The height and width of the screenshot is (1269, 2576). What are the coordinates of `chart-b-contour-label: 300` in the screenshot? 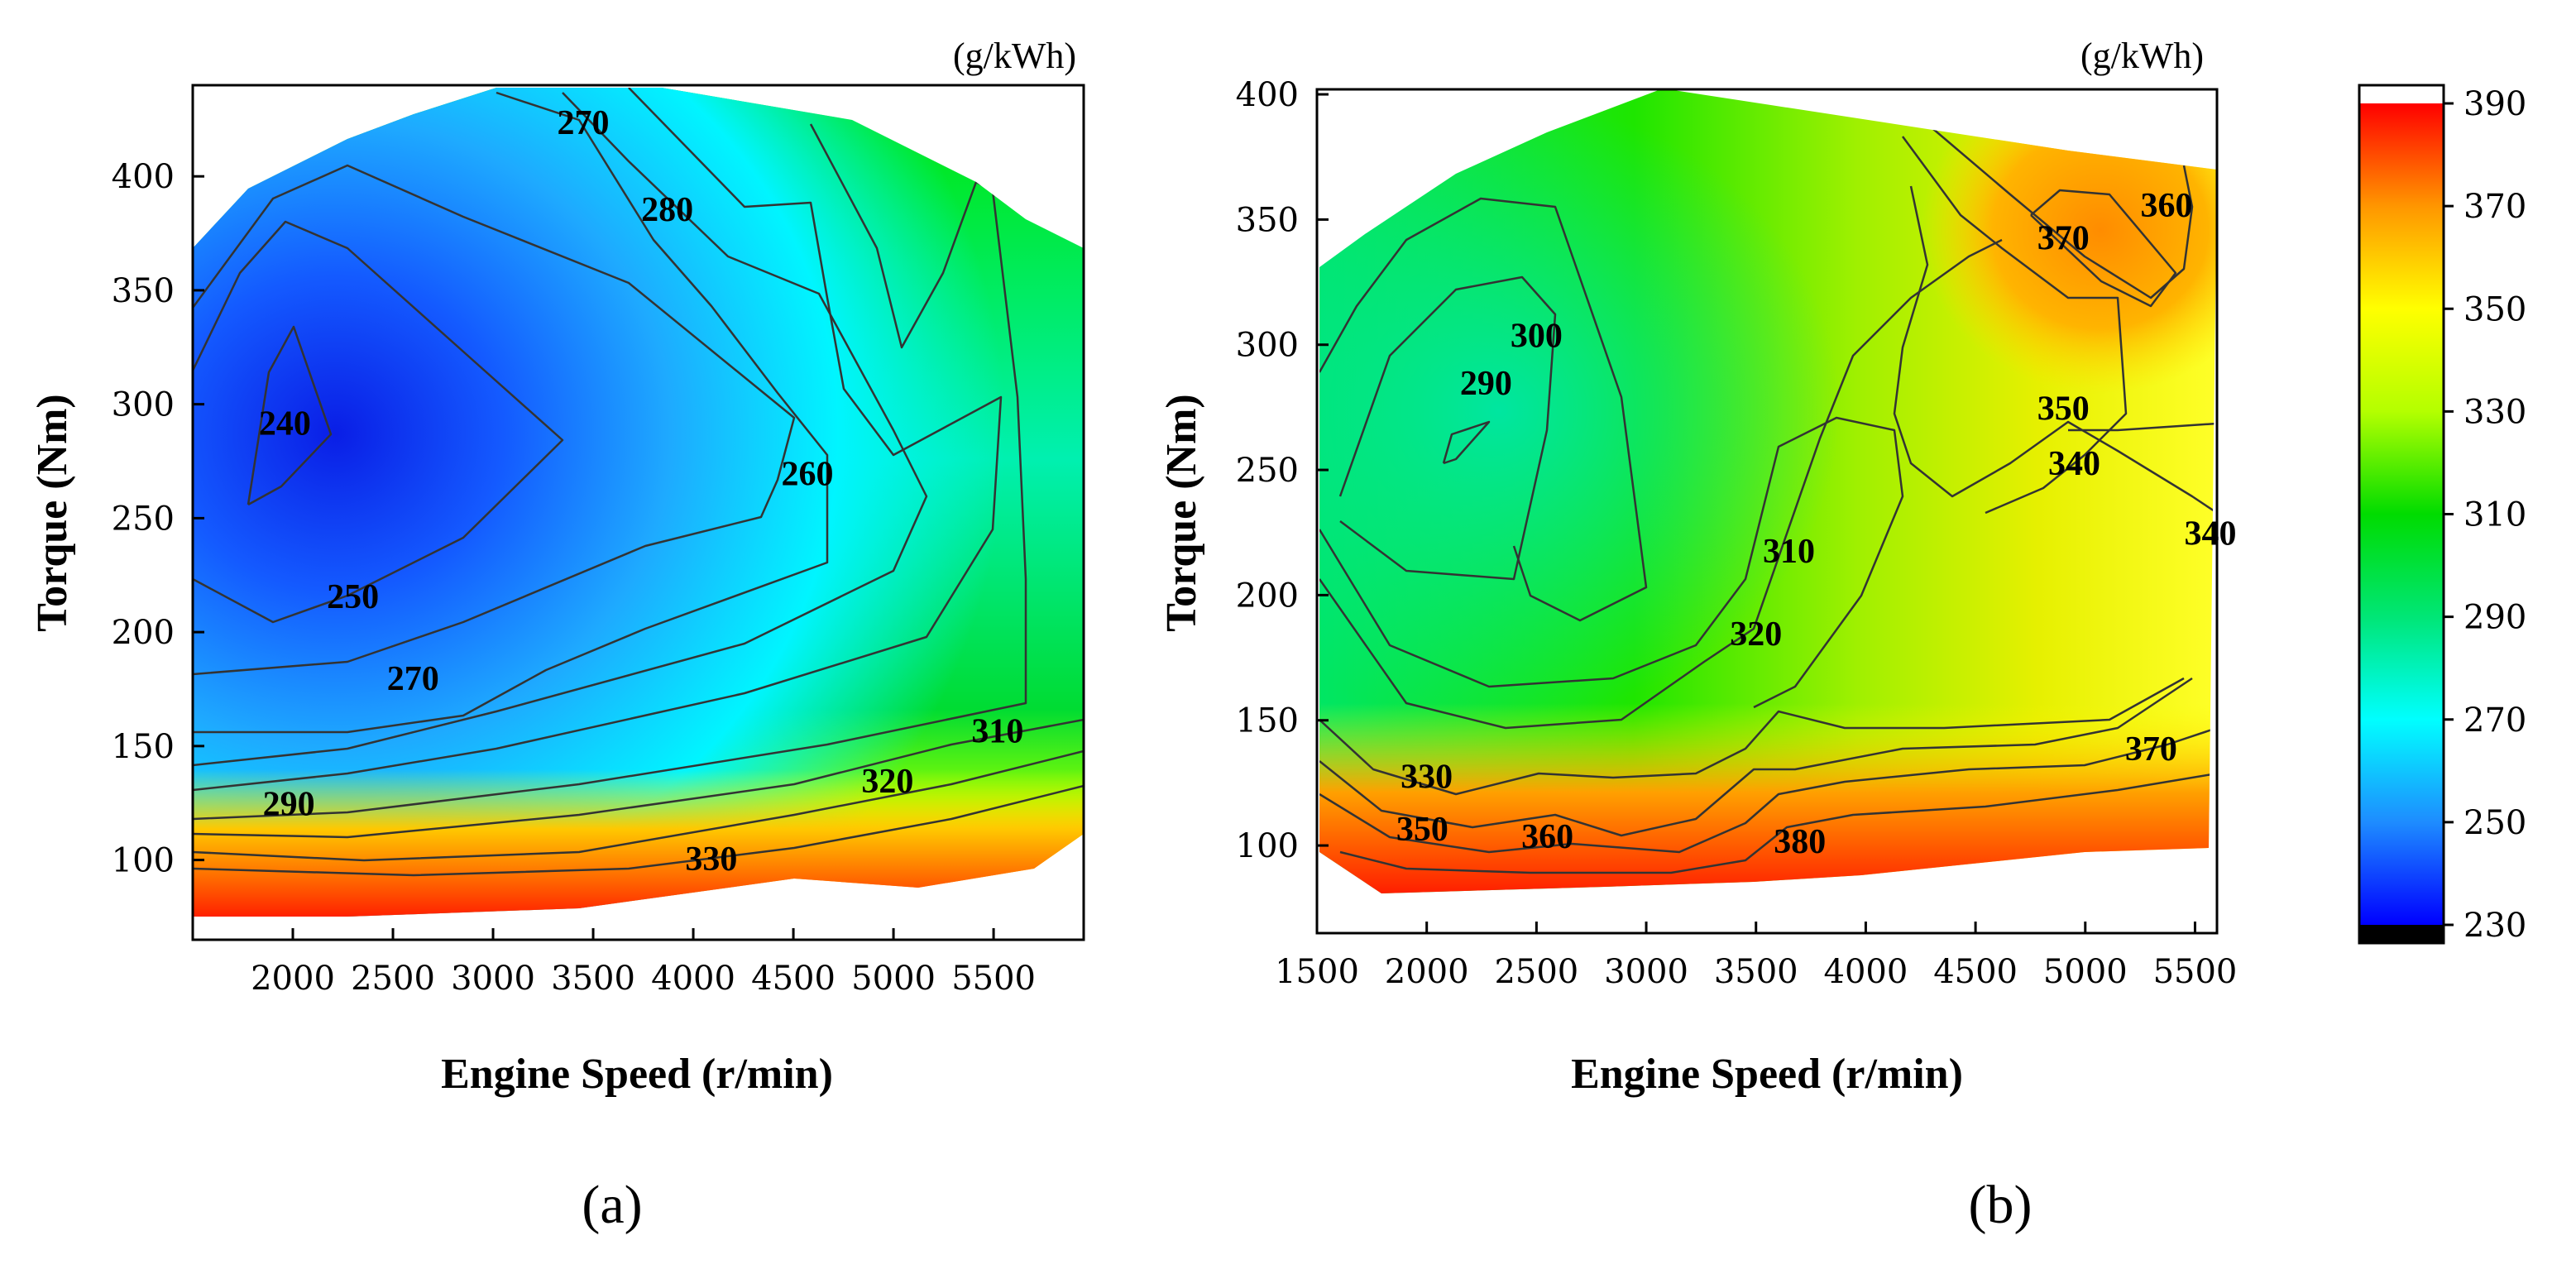 It's located at (1537, 337).